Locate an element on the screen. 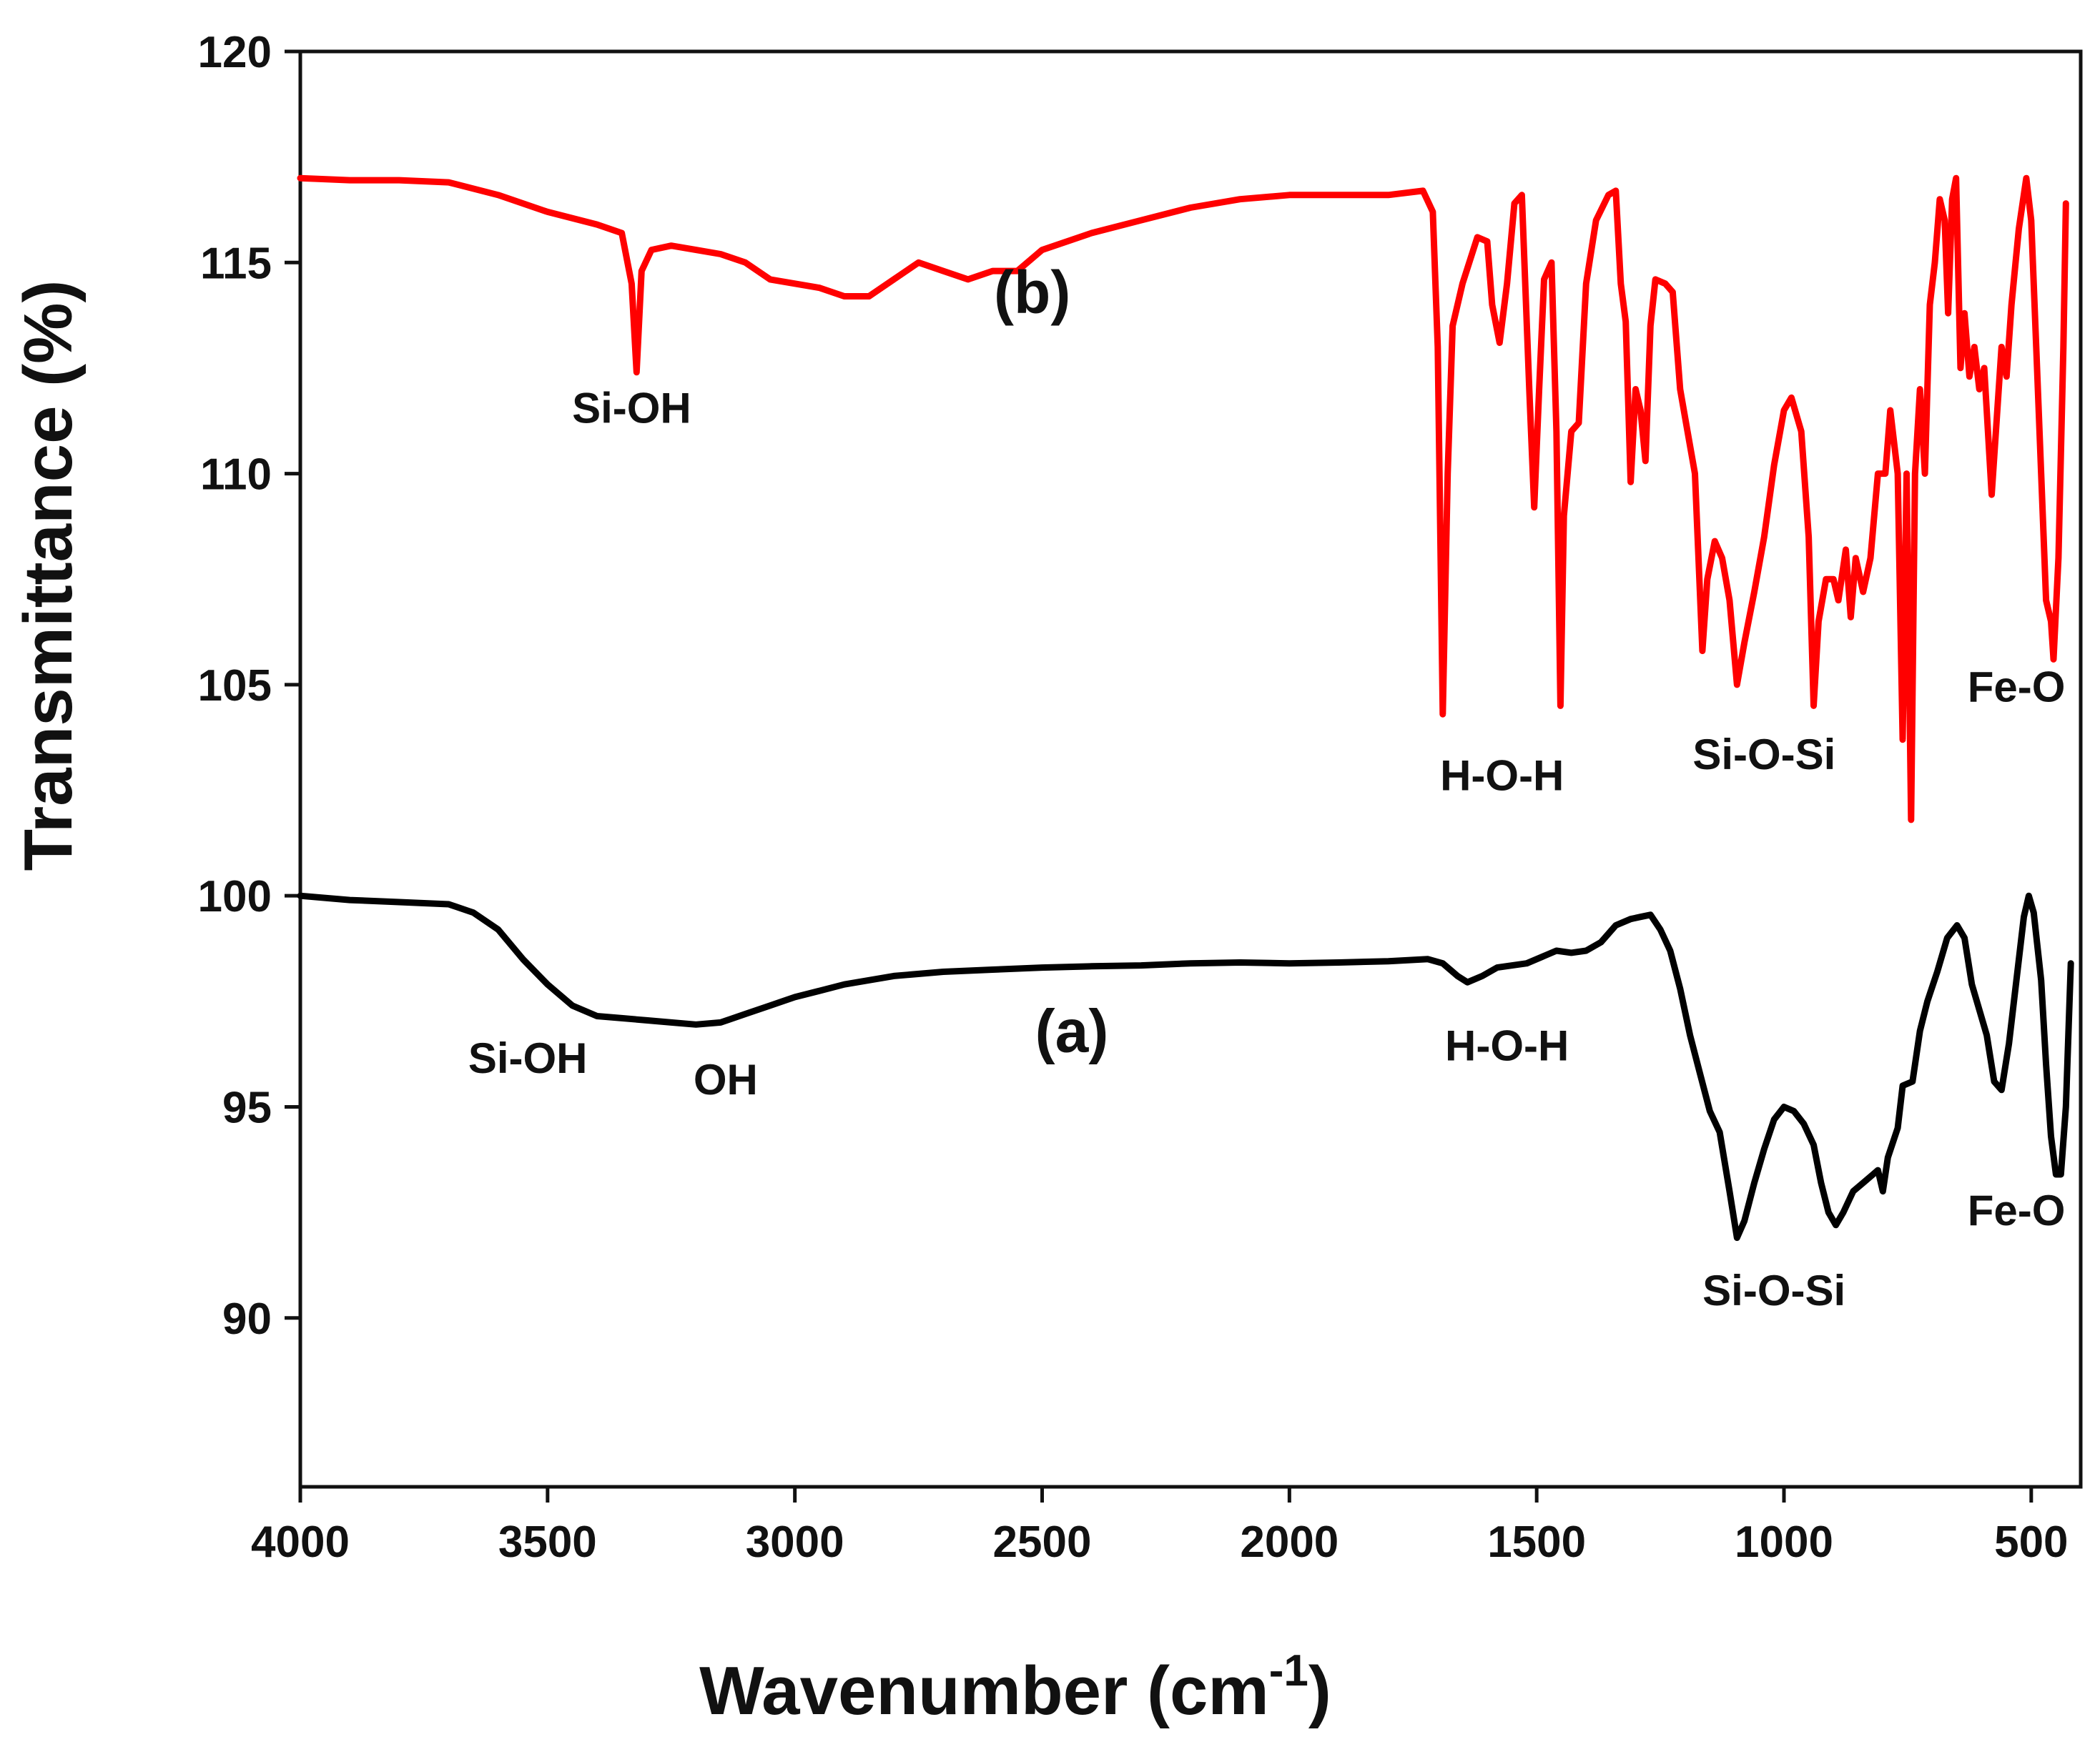 The width and height of the screenshot is (2100, 1747). y-tick-label: 110 is located at coordinates (236, 475).